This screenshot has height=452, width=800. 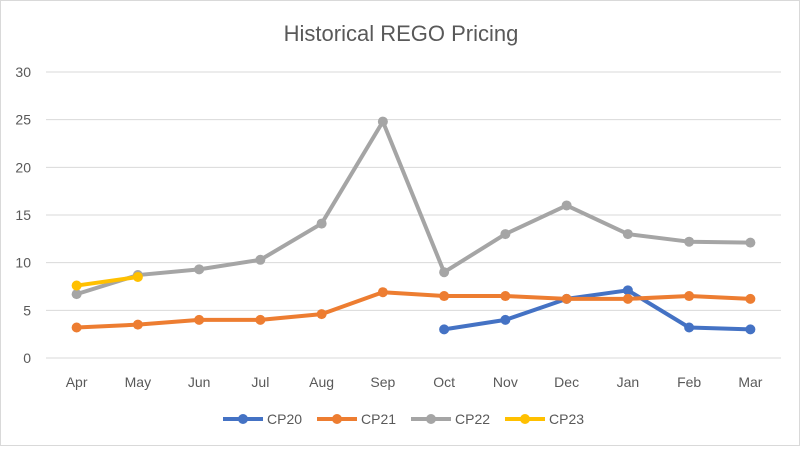 I want to click on x-tick-label: Dec, so click(x=566, y=382).